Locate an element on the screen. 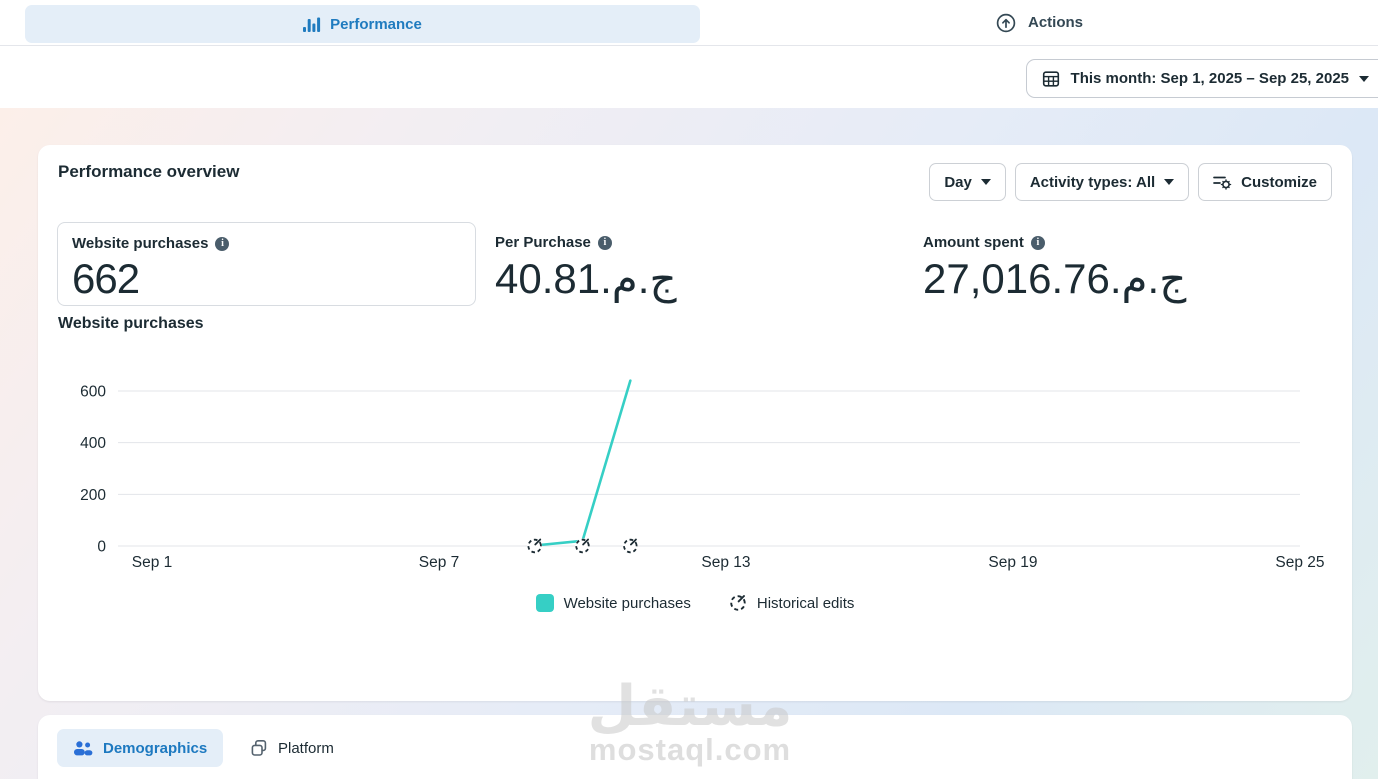 Image resolution: width=1378 pixels, height=779 pixels. filter-bar: This month: Sep 1, 2025 – Sep 25, 2025 is located at coordinates (689, 77).